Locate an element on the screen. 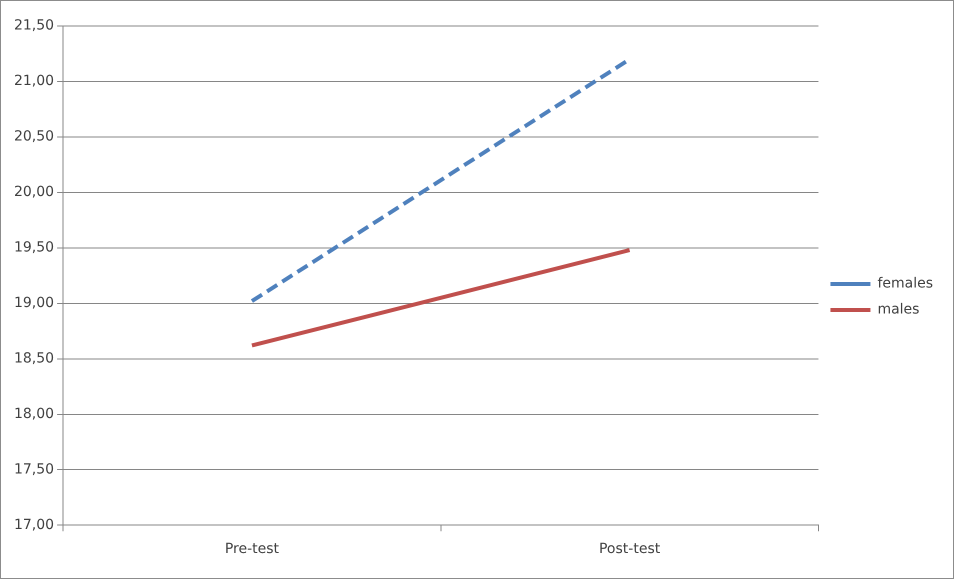 This screenshot has height=579, width=954. y-tick-label: 20,00 is located at coordinates (34, 192).